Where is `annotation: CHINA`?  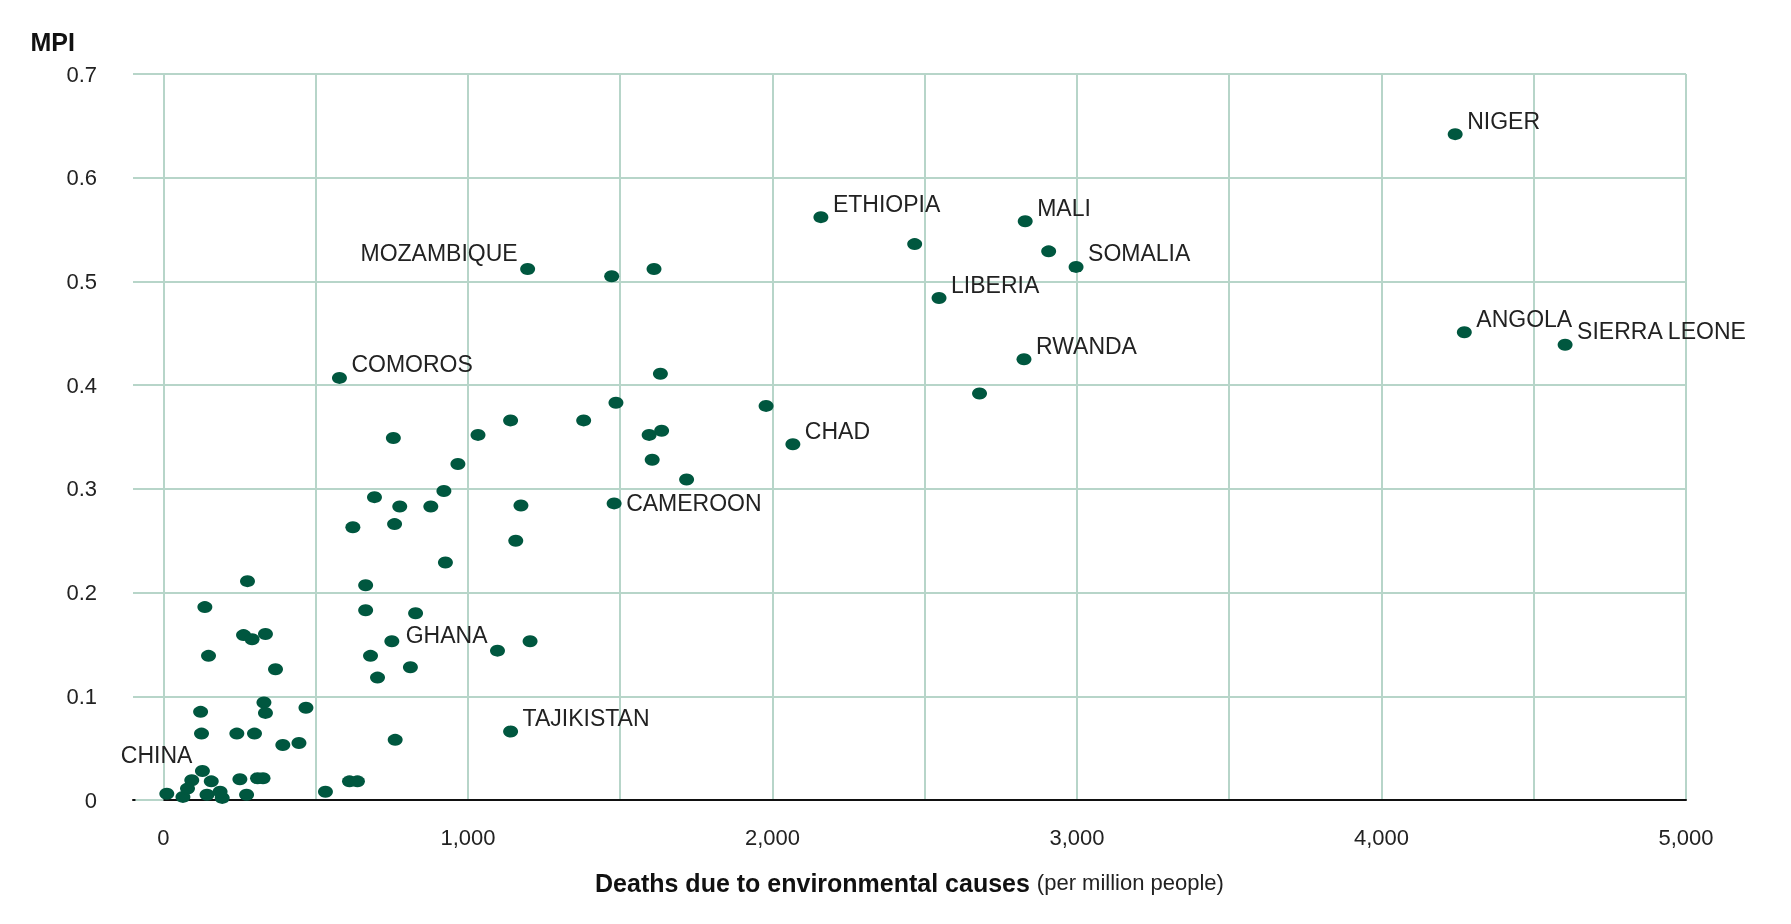
annotation: CHINA is located at coordinates (157, 755).